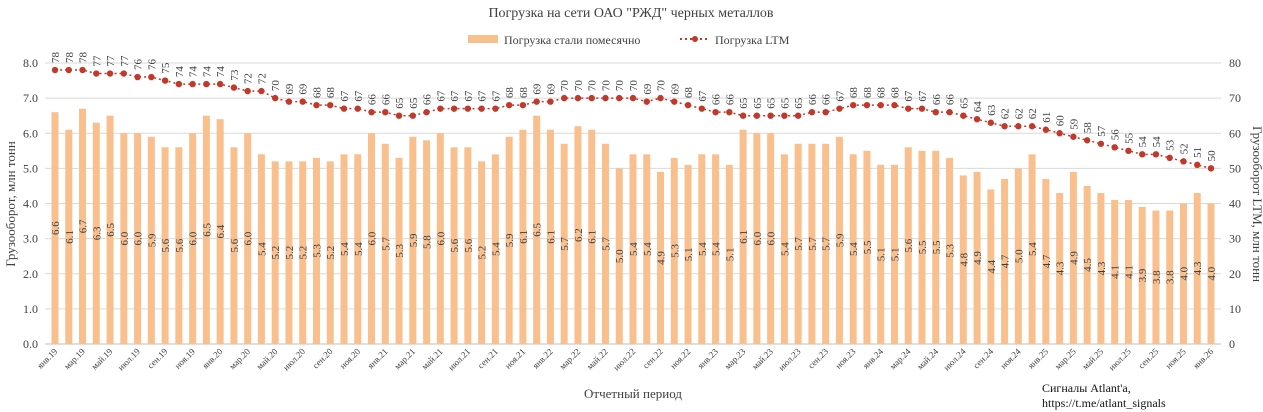 The image size is (1263, 412). Describe the element at coordinates (1116, 135) in the screenshot. I see `ltm-data-label: 56` at that location.